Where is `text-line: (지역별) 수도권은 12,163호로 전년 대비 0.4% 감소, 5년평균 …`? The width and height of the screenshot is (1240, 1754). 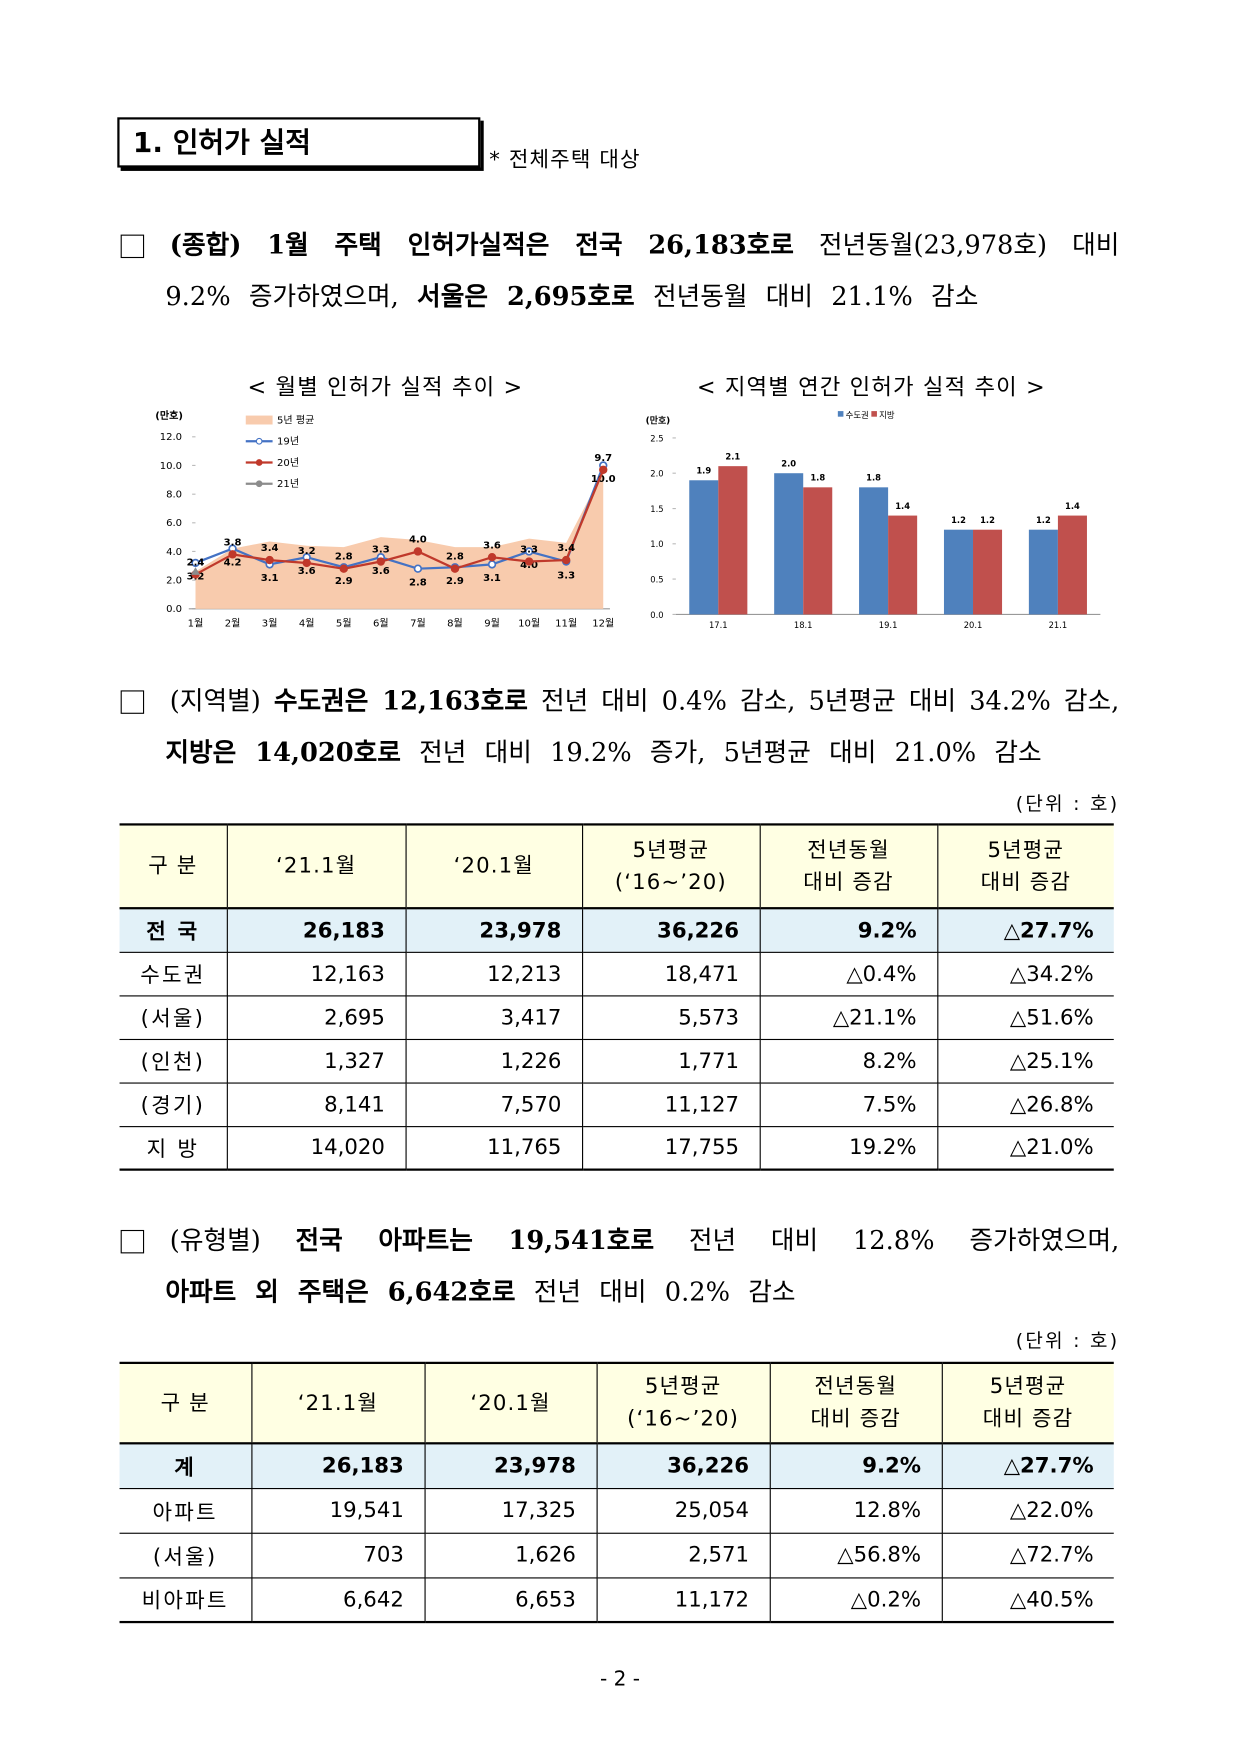
text-line: (지역별) 수도권은 12,163호로 전년 대비 0.4% 감소, 5년평균 … is located at coordinates (645, 701).